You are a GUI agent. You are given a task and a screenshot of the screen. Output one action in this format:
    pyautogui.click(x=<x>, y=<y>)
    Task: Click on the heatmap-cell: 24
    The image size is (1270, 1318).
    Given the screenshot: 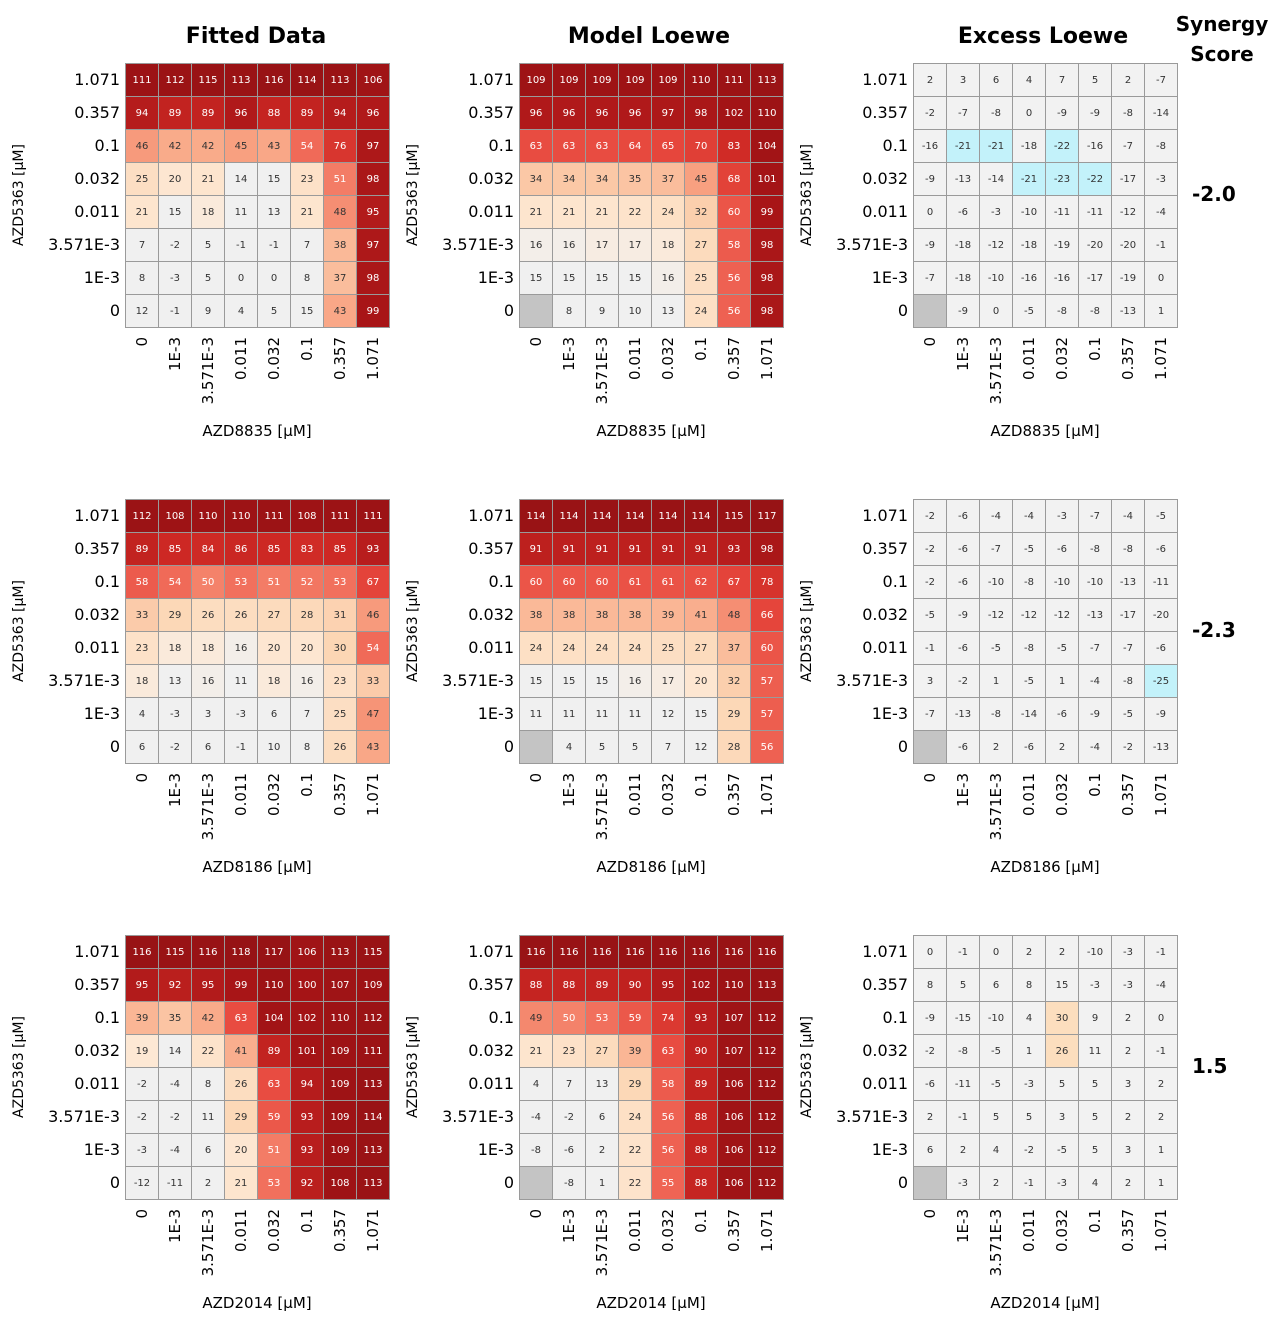 What is the action you would take?
    pyautogui.click(x=701, y=311)
    